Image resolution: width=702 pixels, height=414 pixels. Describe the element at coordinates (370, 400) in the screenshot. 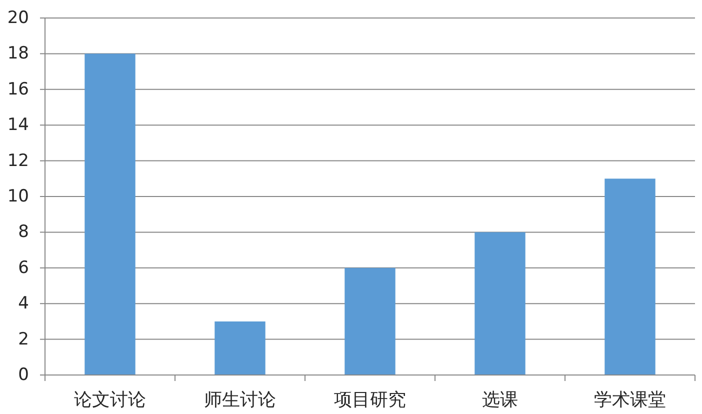

I see `x-tick-label: 项目研究` at that location.